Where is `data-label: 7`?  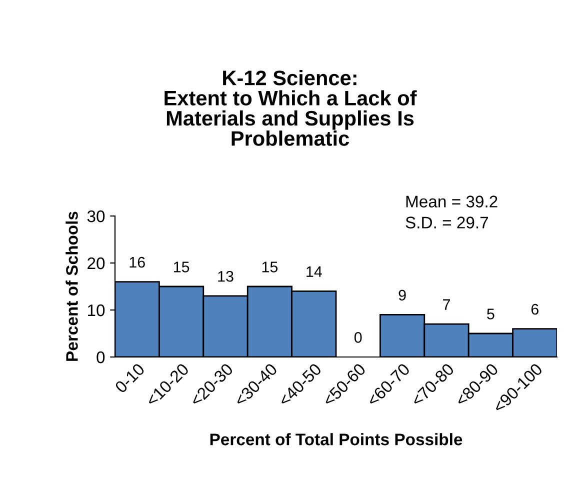
data-label: 7 is located at coordinates (446, 304).